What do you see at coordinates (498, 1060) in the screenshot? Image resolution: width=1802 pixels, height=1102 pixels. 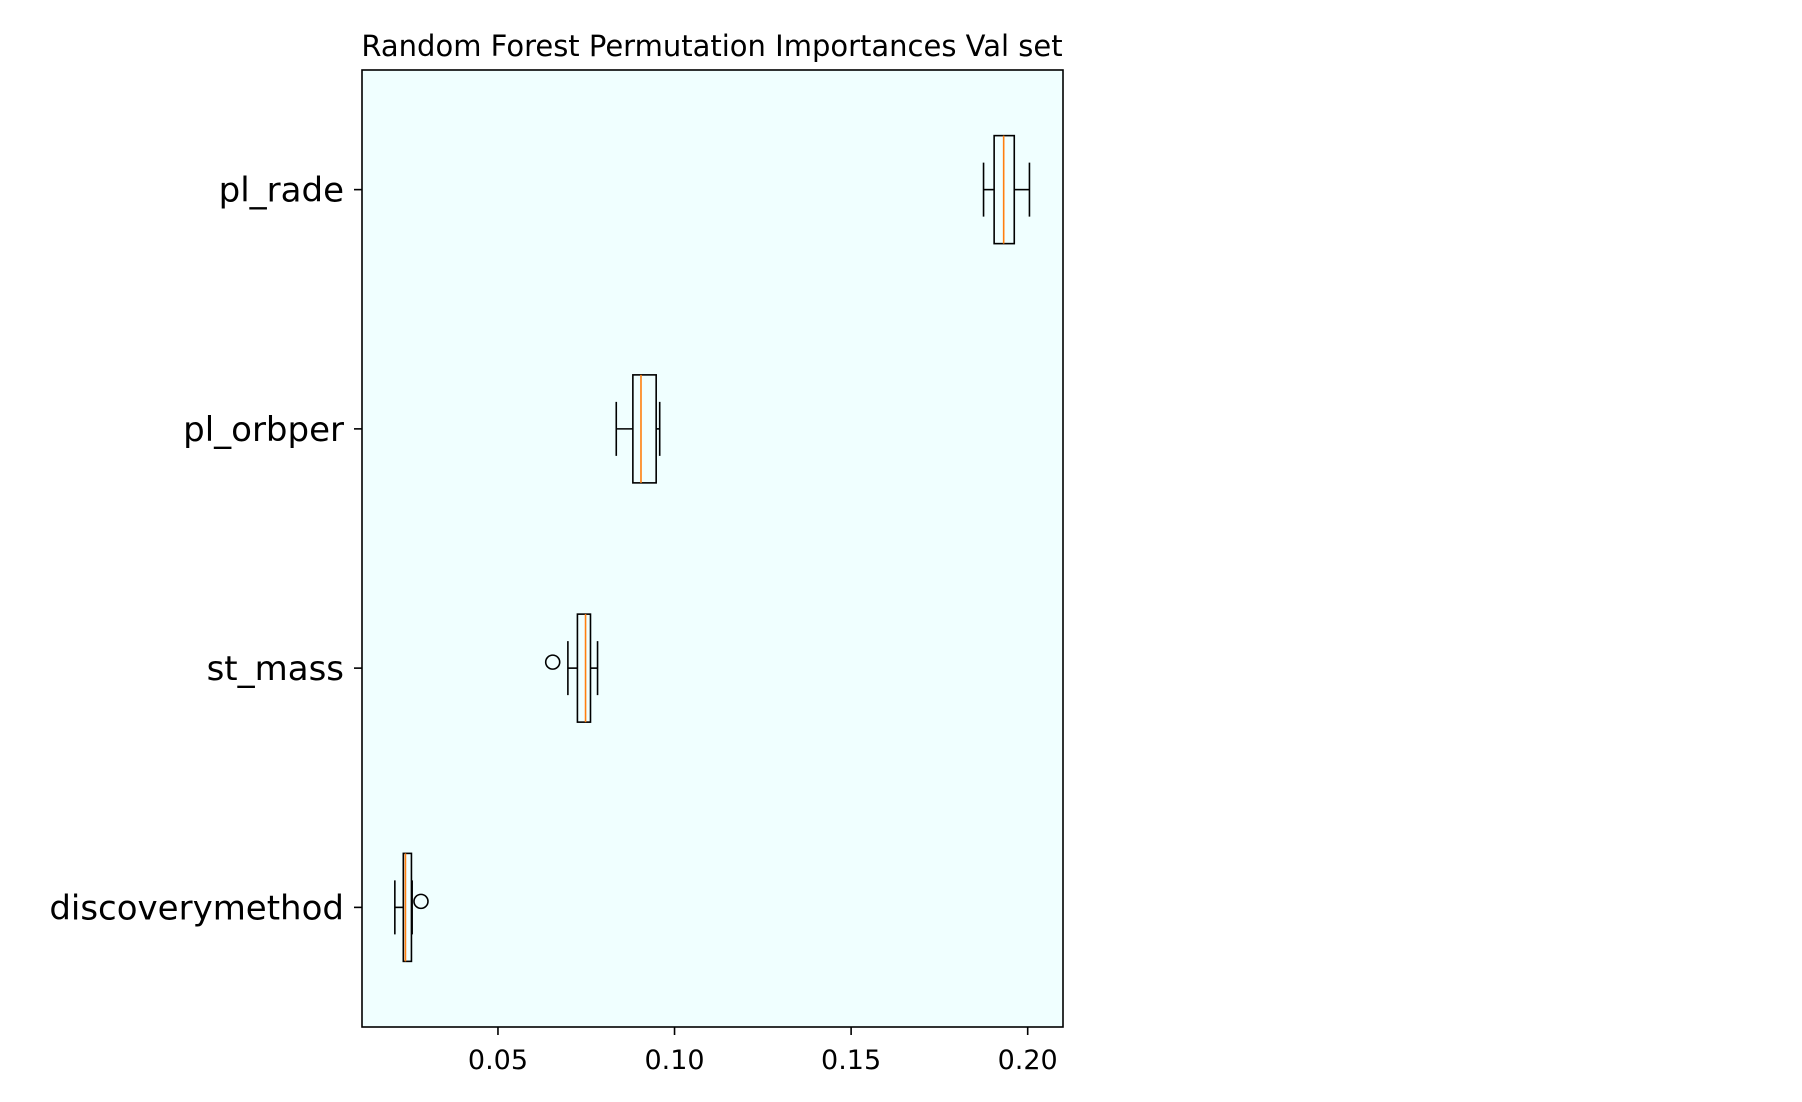 I see `xtick-label: 0.05` at bounding box center [498, 1060].